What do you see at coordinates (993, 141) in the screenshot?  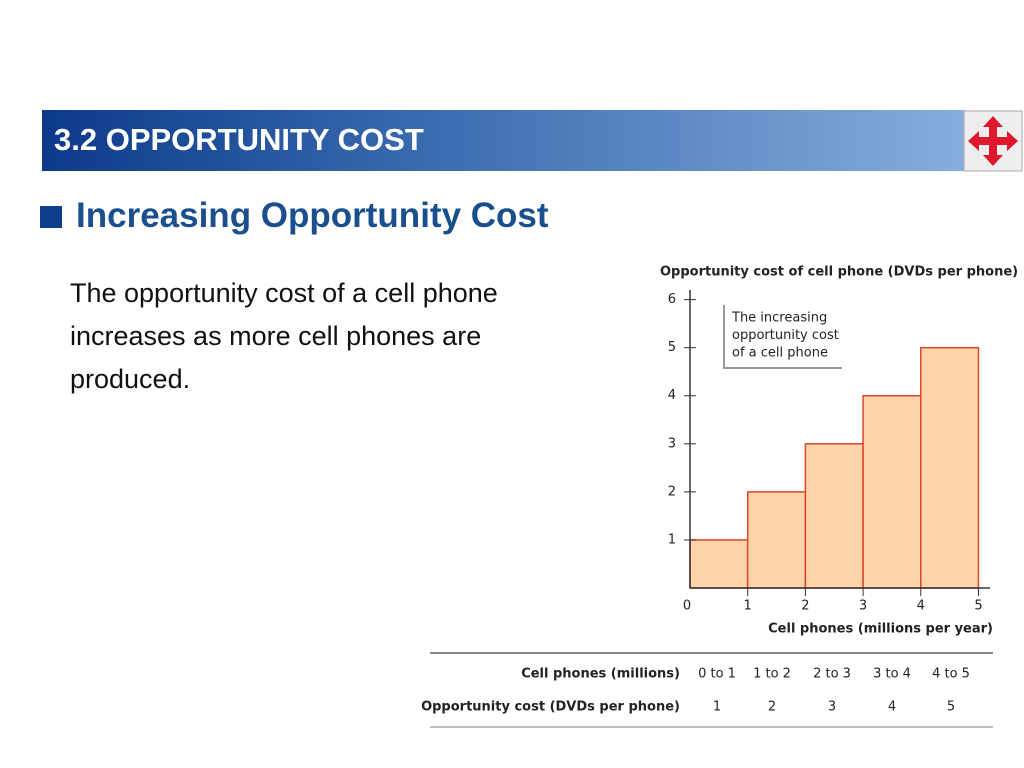 I see `nav-icon` at bounding box center [993, 141].